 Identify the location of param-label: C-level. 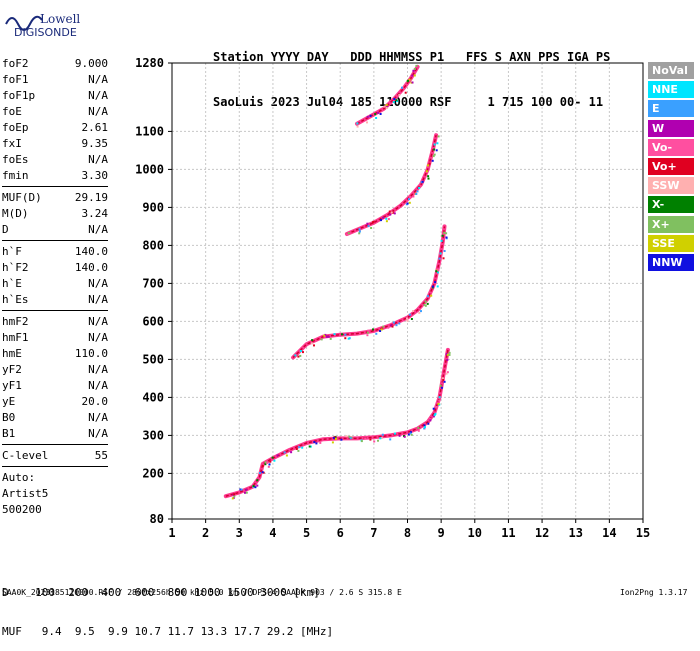
(25, 455).